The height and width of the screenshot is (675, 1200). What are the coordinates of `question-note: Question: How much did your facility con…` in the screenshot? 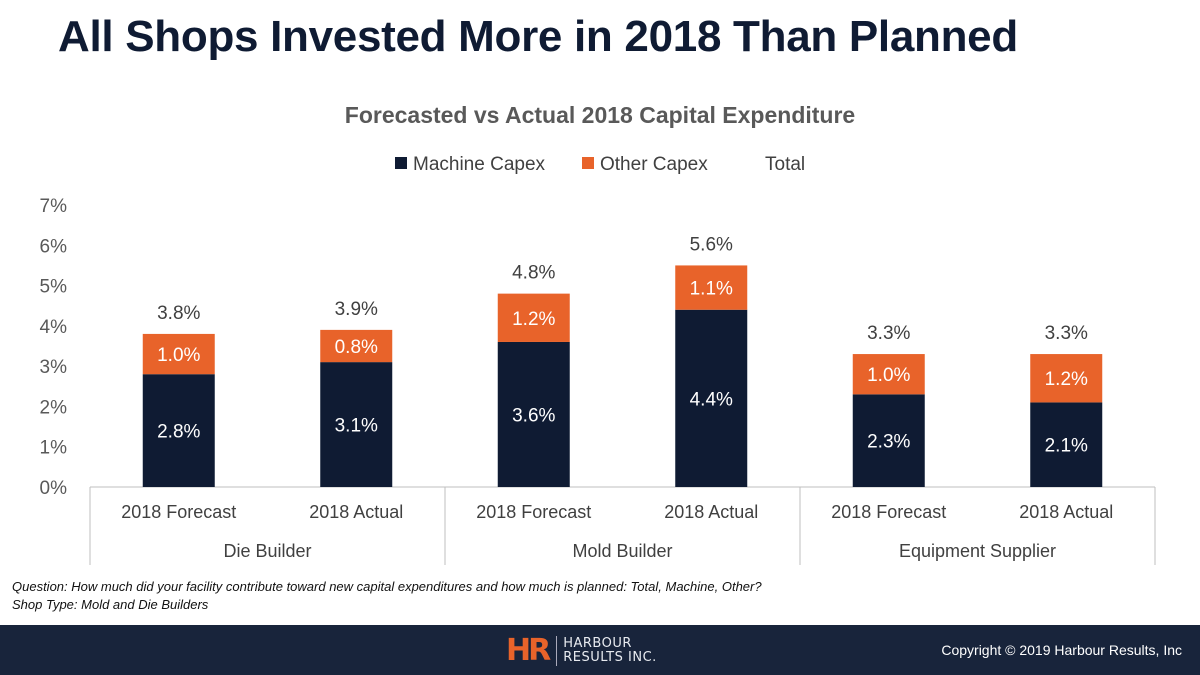 It's located at (387, 586).